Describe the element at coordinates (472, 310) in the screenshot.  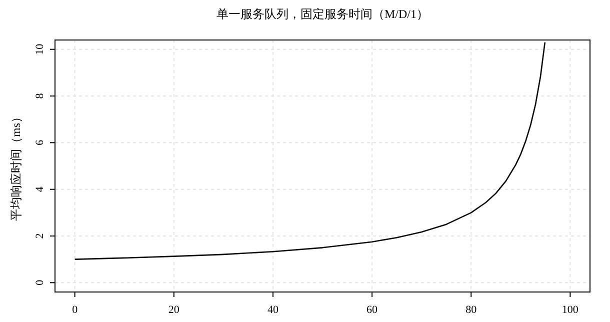
I see `x-tick-label: 80` at that location.